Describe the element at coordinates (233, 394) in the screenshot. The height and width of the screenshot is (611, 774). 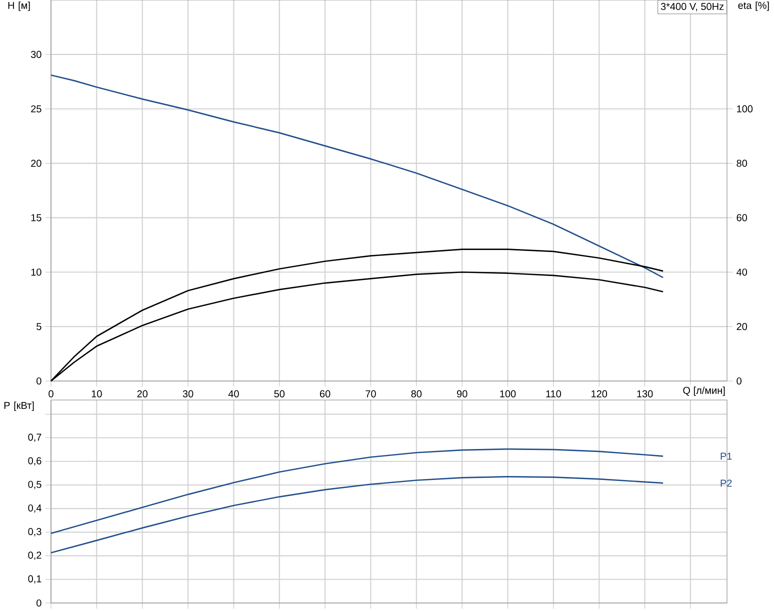
I see `x-tick-label: 40` at that location.